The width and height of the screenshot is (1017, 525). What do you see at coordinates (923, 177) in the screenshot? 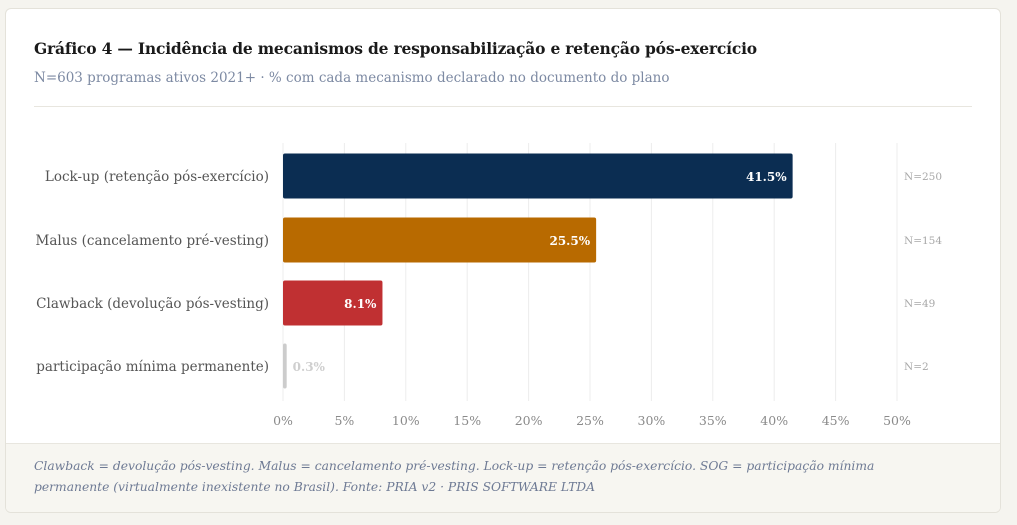
I see `count-label: N=250` at bounding box center [923, 177].